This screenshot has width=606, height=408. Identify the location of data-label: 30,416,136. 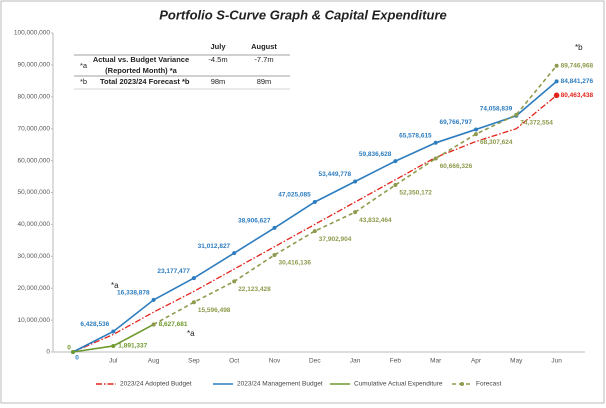
(295, 263).